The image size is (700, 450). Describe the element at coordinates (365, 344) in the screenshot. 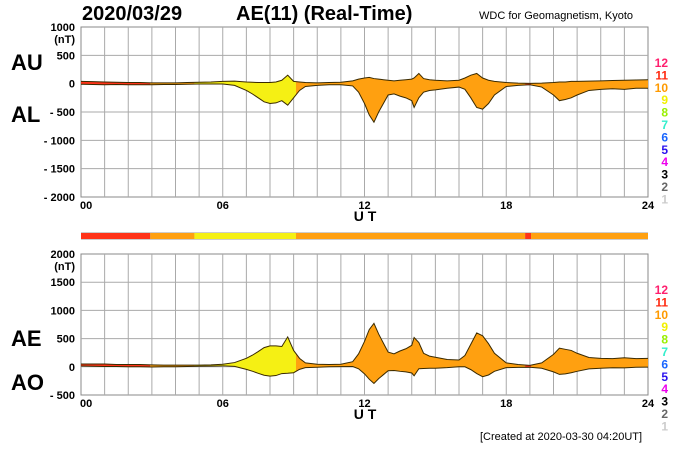

I see `series-line-ae` at that location.